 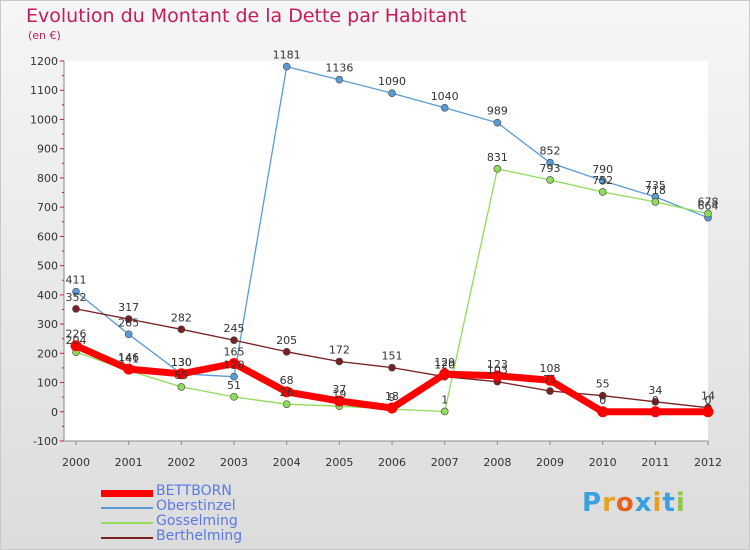 I want to click on data-label: 26, so click(x=287, y=392).